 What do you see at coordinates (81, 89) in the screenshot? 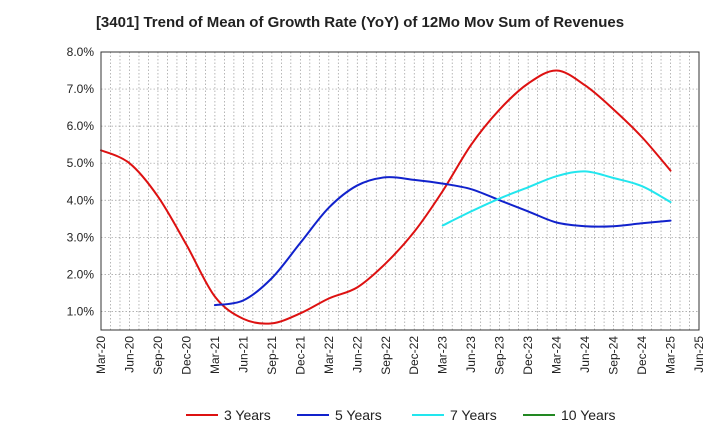
I see `y-tick-label: 7.0%` at bounding box center [81, 89].